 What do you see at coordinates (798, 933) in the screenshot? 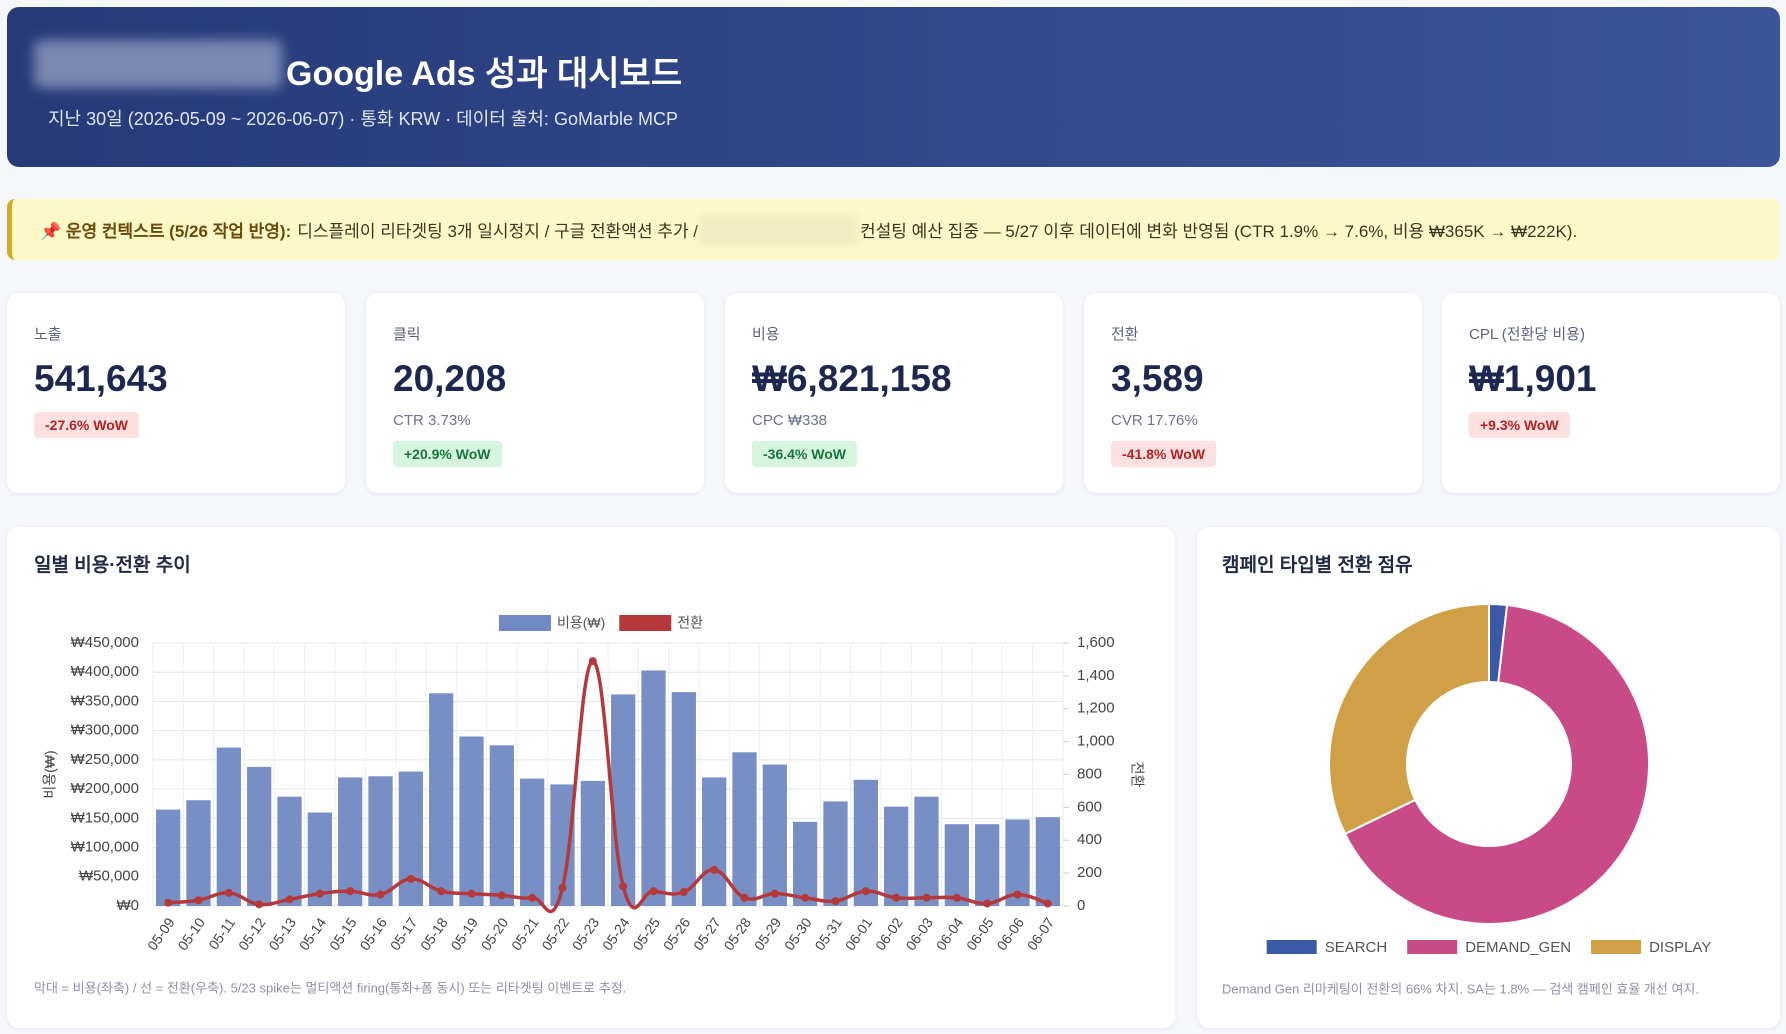
I see `x-tick-label: 05-30` at bounding box center [798, 933].